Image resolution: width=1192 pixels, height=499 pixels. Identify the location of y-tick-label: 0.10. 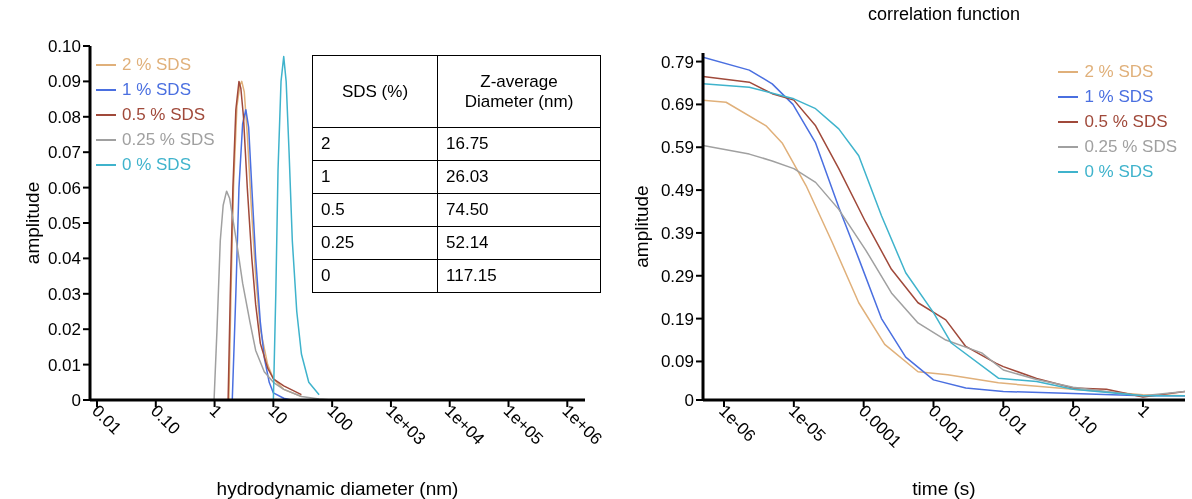
(64, 47).